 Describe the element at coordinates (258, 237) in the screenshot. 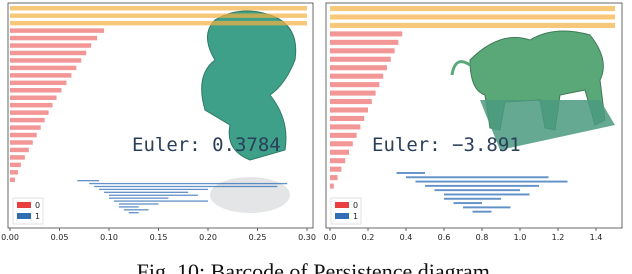

I see `x-tick-label: 0.25` at that location.